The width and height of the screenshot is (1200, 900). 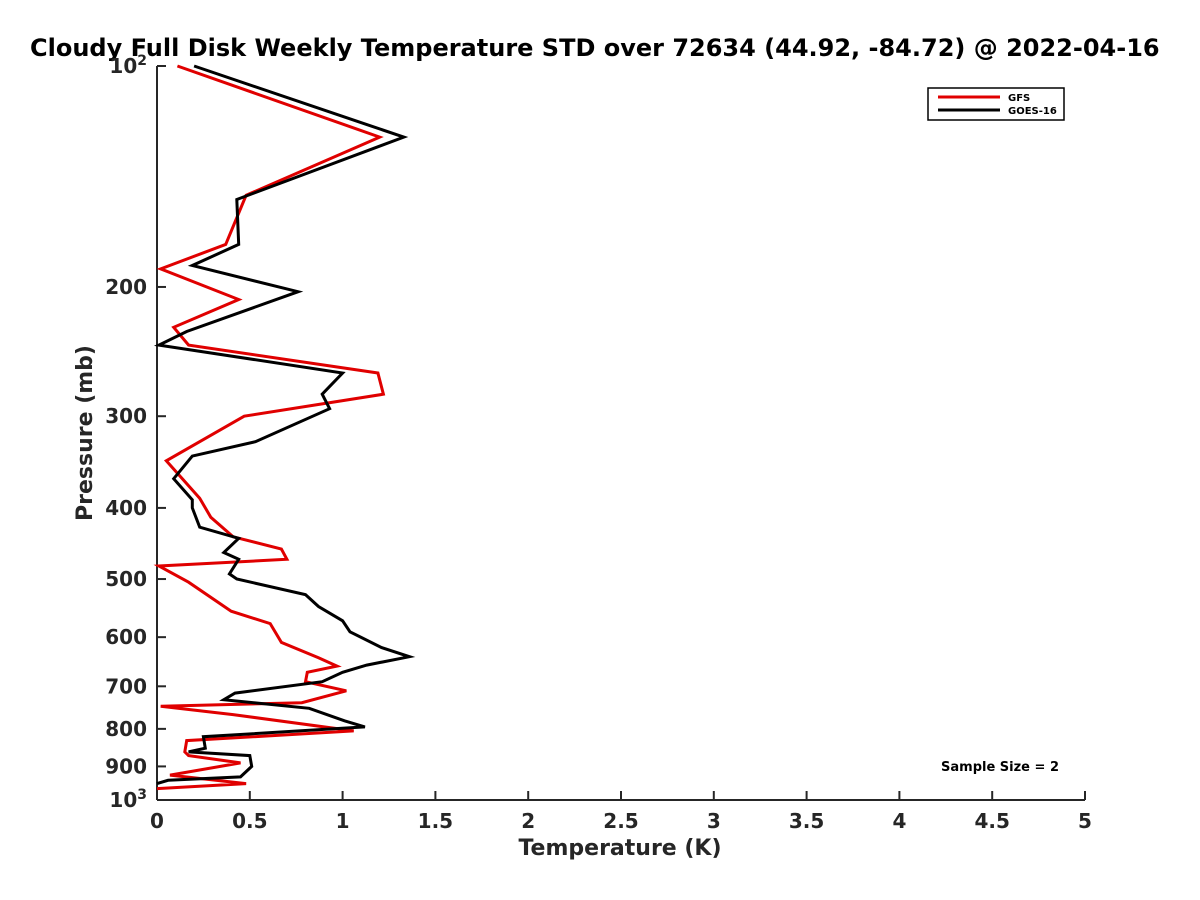 What do you see at coordinates (157, 821) in the screenshot?
I see `x-tick-label: 0` at bounding box center [157, 821].